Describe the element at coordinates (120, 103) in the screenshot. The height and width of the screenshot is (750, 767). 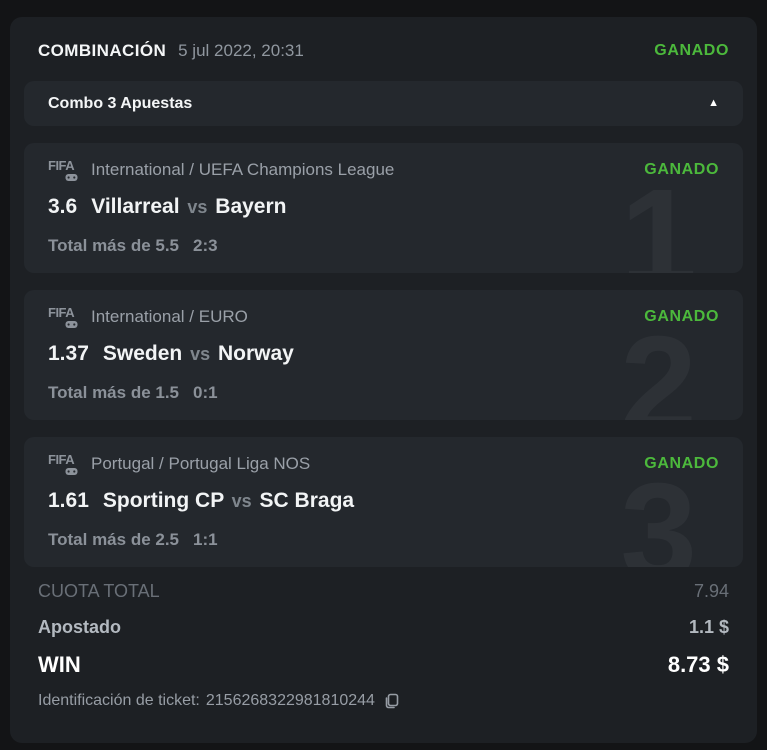
I see `combo-label: Combo 3 Apuestas` at that location.